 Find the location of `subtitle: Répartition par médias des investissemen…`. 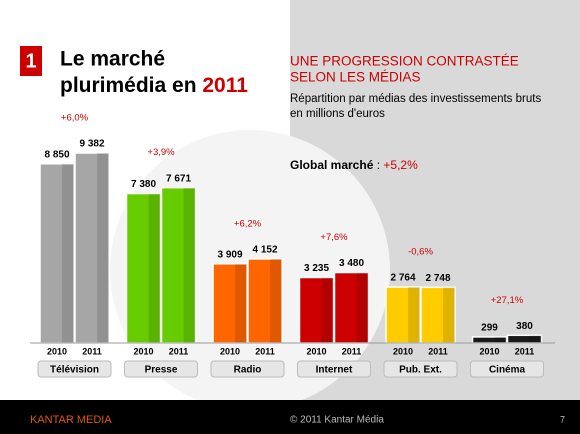

subtitle: Répartition par médias des investissemen… is located at coordinates (415, 99).